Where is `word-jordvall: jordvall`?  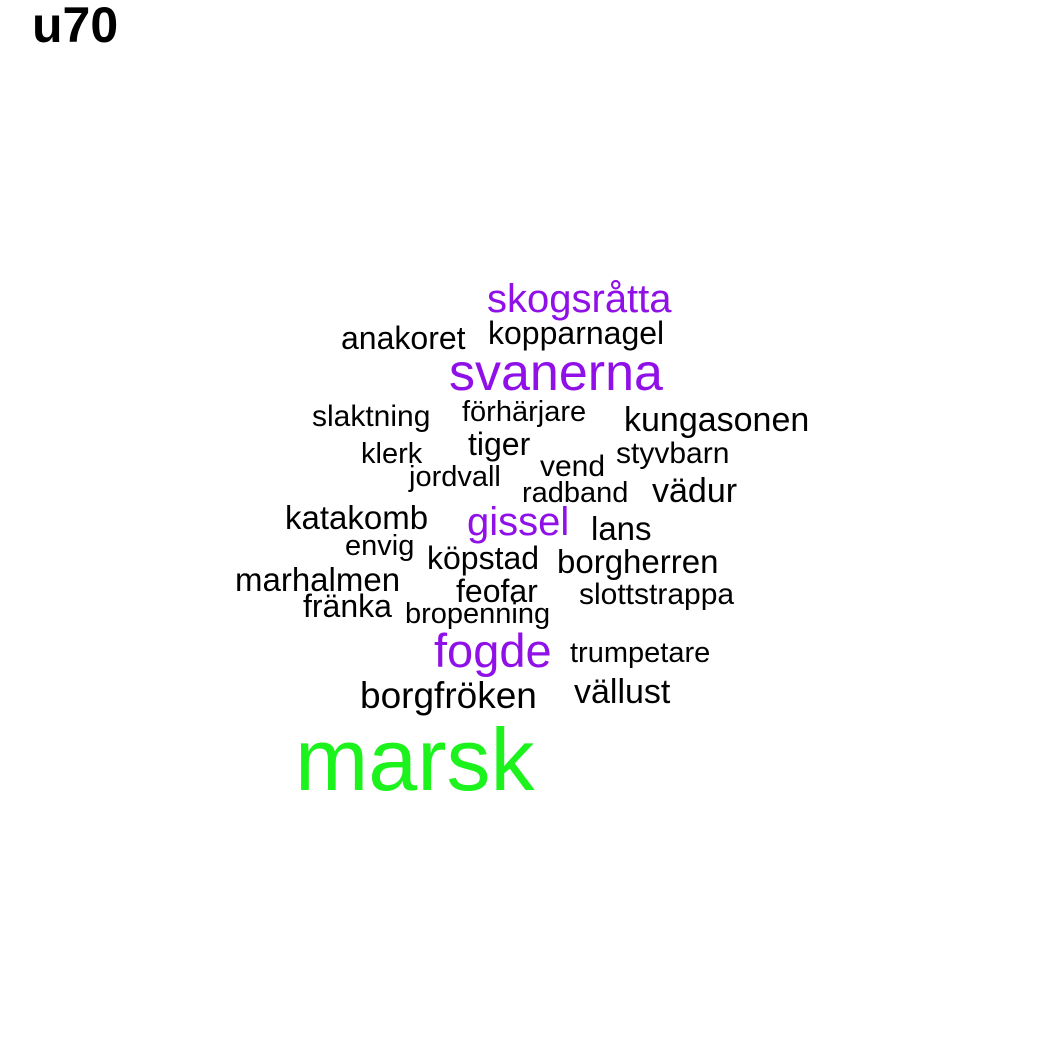 word-jordvall: jordvall is located at coordinates (455, 477).